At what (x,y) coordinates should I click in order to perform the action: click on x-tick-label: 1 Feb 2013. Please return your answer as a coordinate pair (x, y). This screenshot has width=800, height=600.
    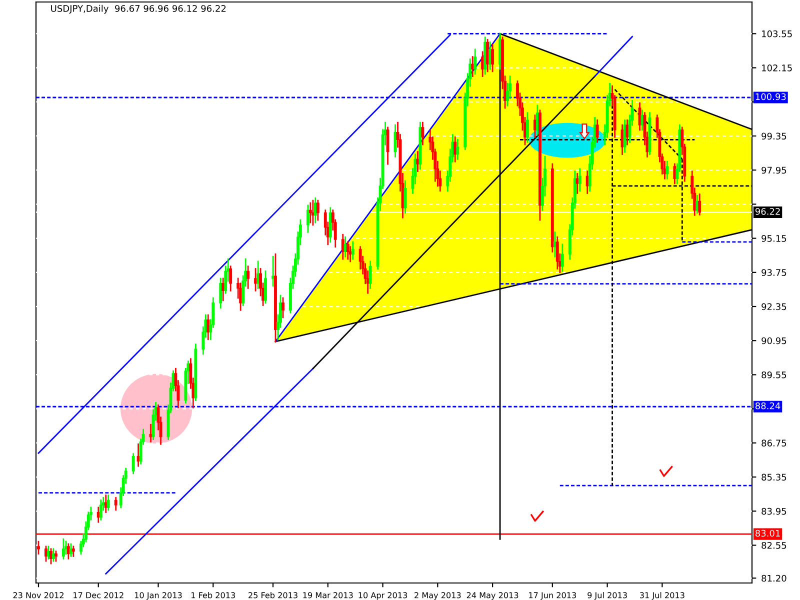
    Looking at the image, I should click on (213, 595).